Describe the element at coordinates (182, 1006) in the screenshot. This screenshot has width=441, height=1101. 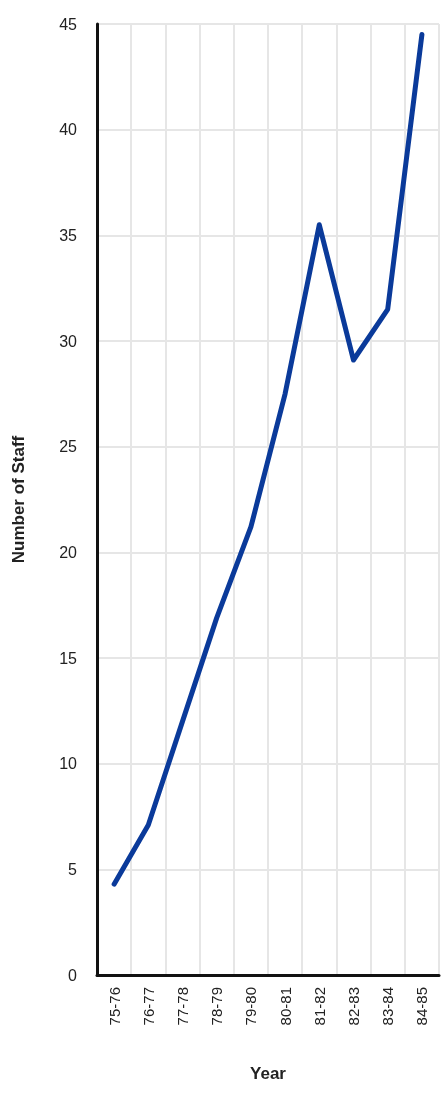
I see `x-tick-label: 77-78` at that location.